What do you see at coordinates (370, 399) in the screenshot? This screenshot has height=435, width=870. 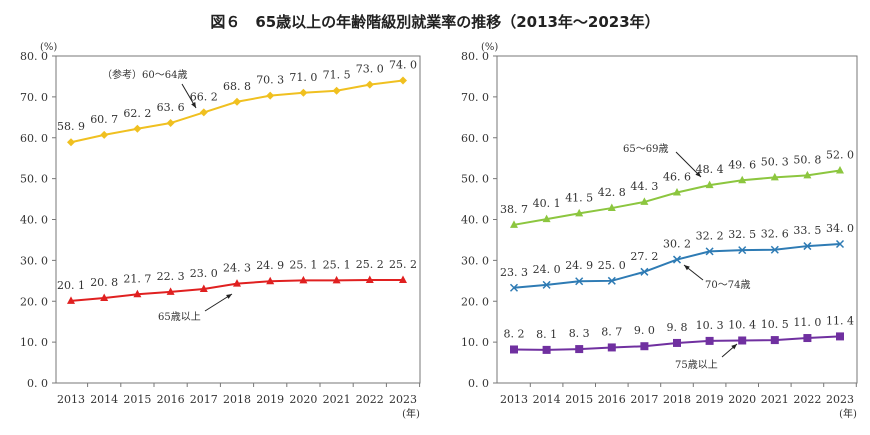 I see `x-tick-label: 2022` at bounding box center [370, 399].